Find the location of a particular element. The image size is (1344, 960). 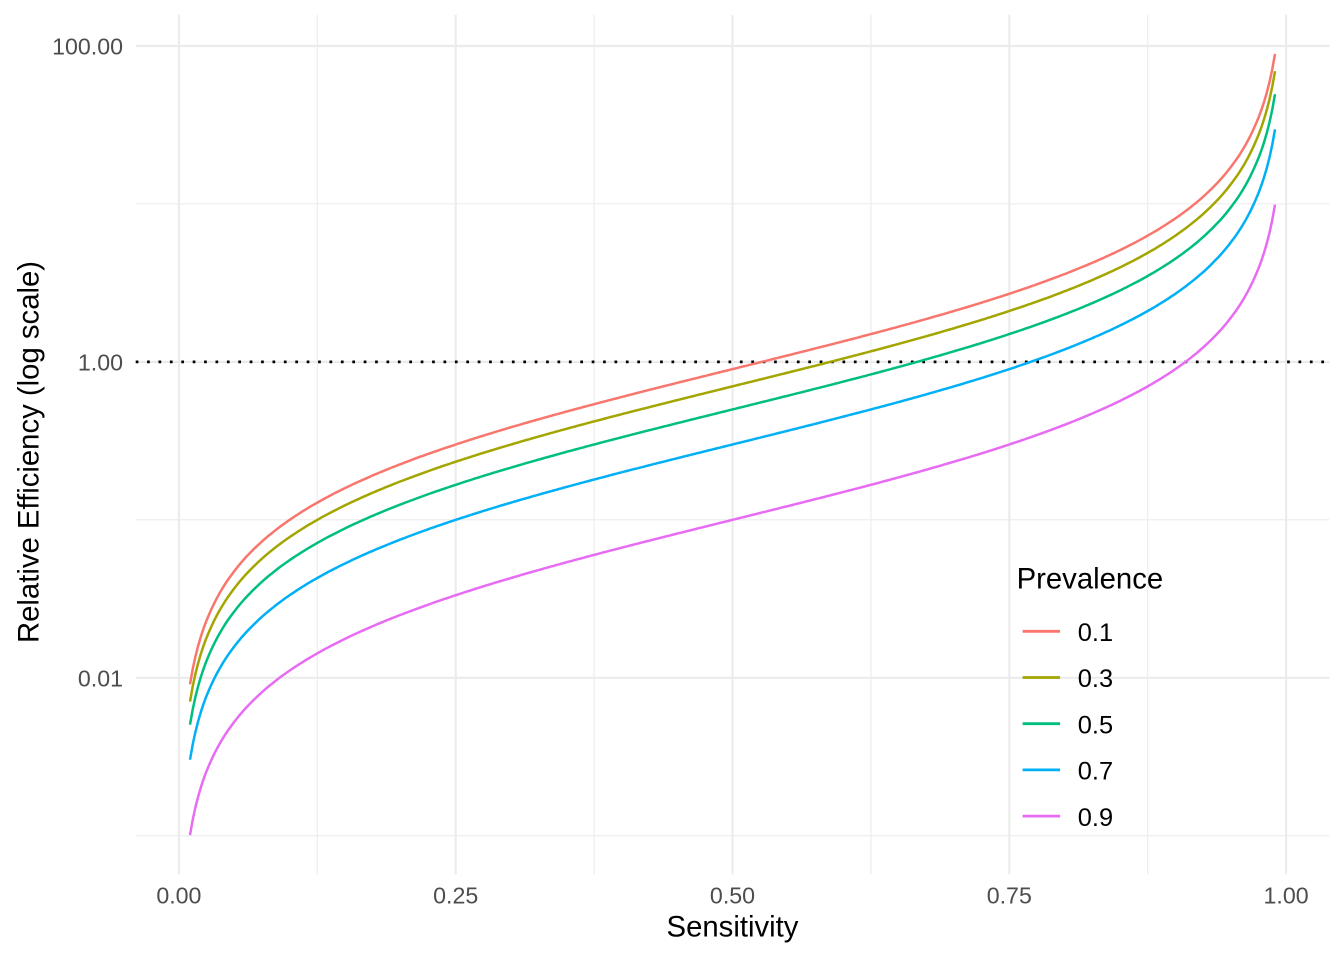

svg-text: 0.3 is located at coordinates (1095, 679).